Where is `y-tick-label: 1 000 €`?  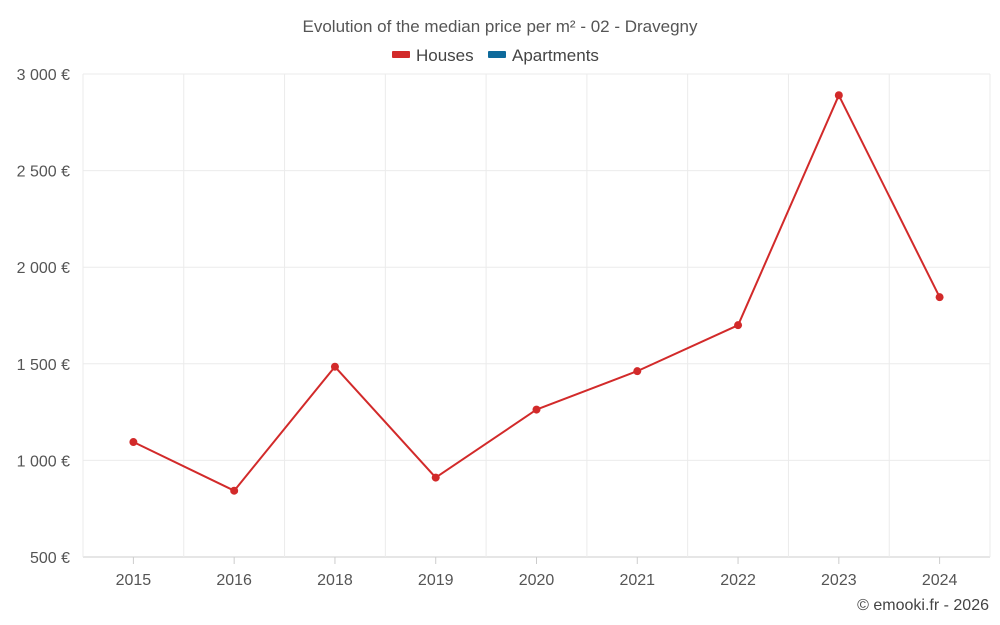
y-tick-label: 1 000 € is located at coordinates (43, 461).